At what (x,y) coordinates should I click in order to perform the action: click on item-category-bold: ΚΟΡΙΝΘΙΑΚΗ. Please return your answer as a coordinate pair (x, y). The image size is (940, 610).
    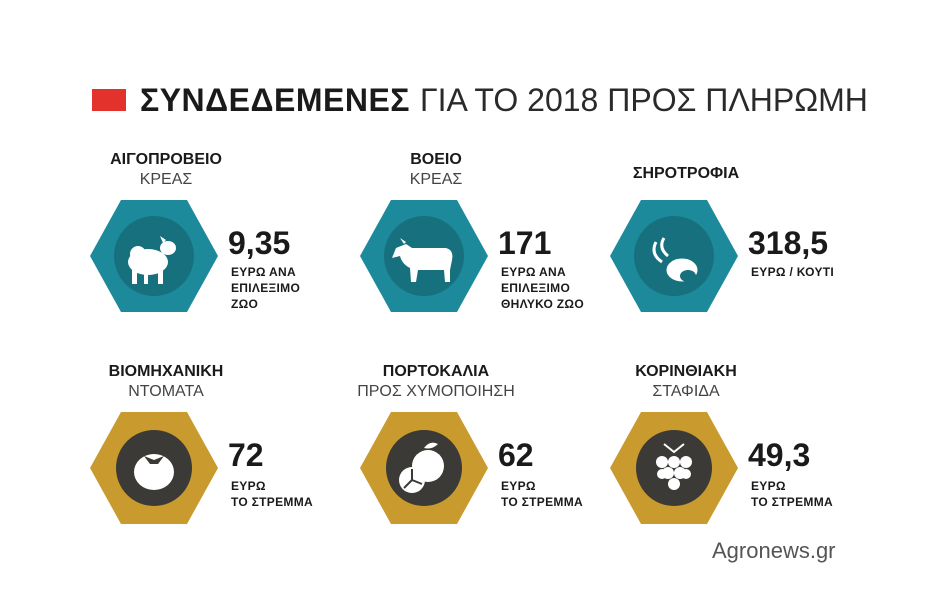
    Looking at the image, I should click on (686, 371).